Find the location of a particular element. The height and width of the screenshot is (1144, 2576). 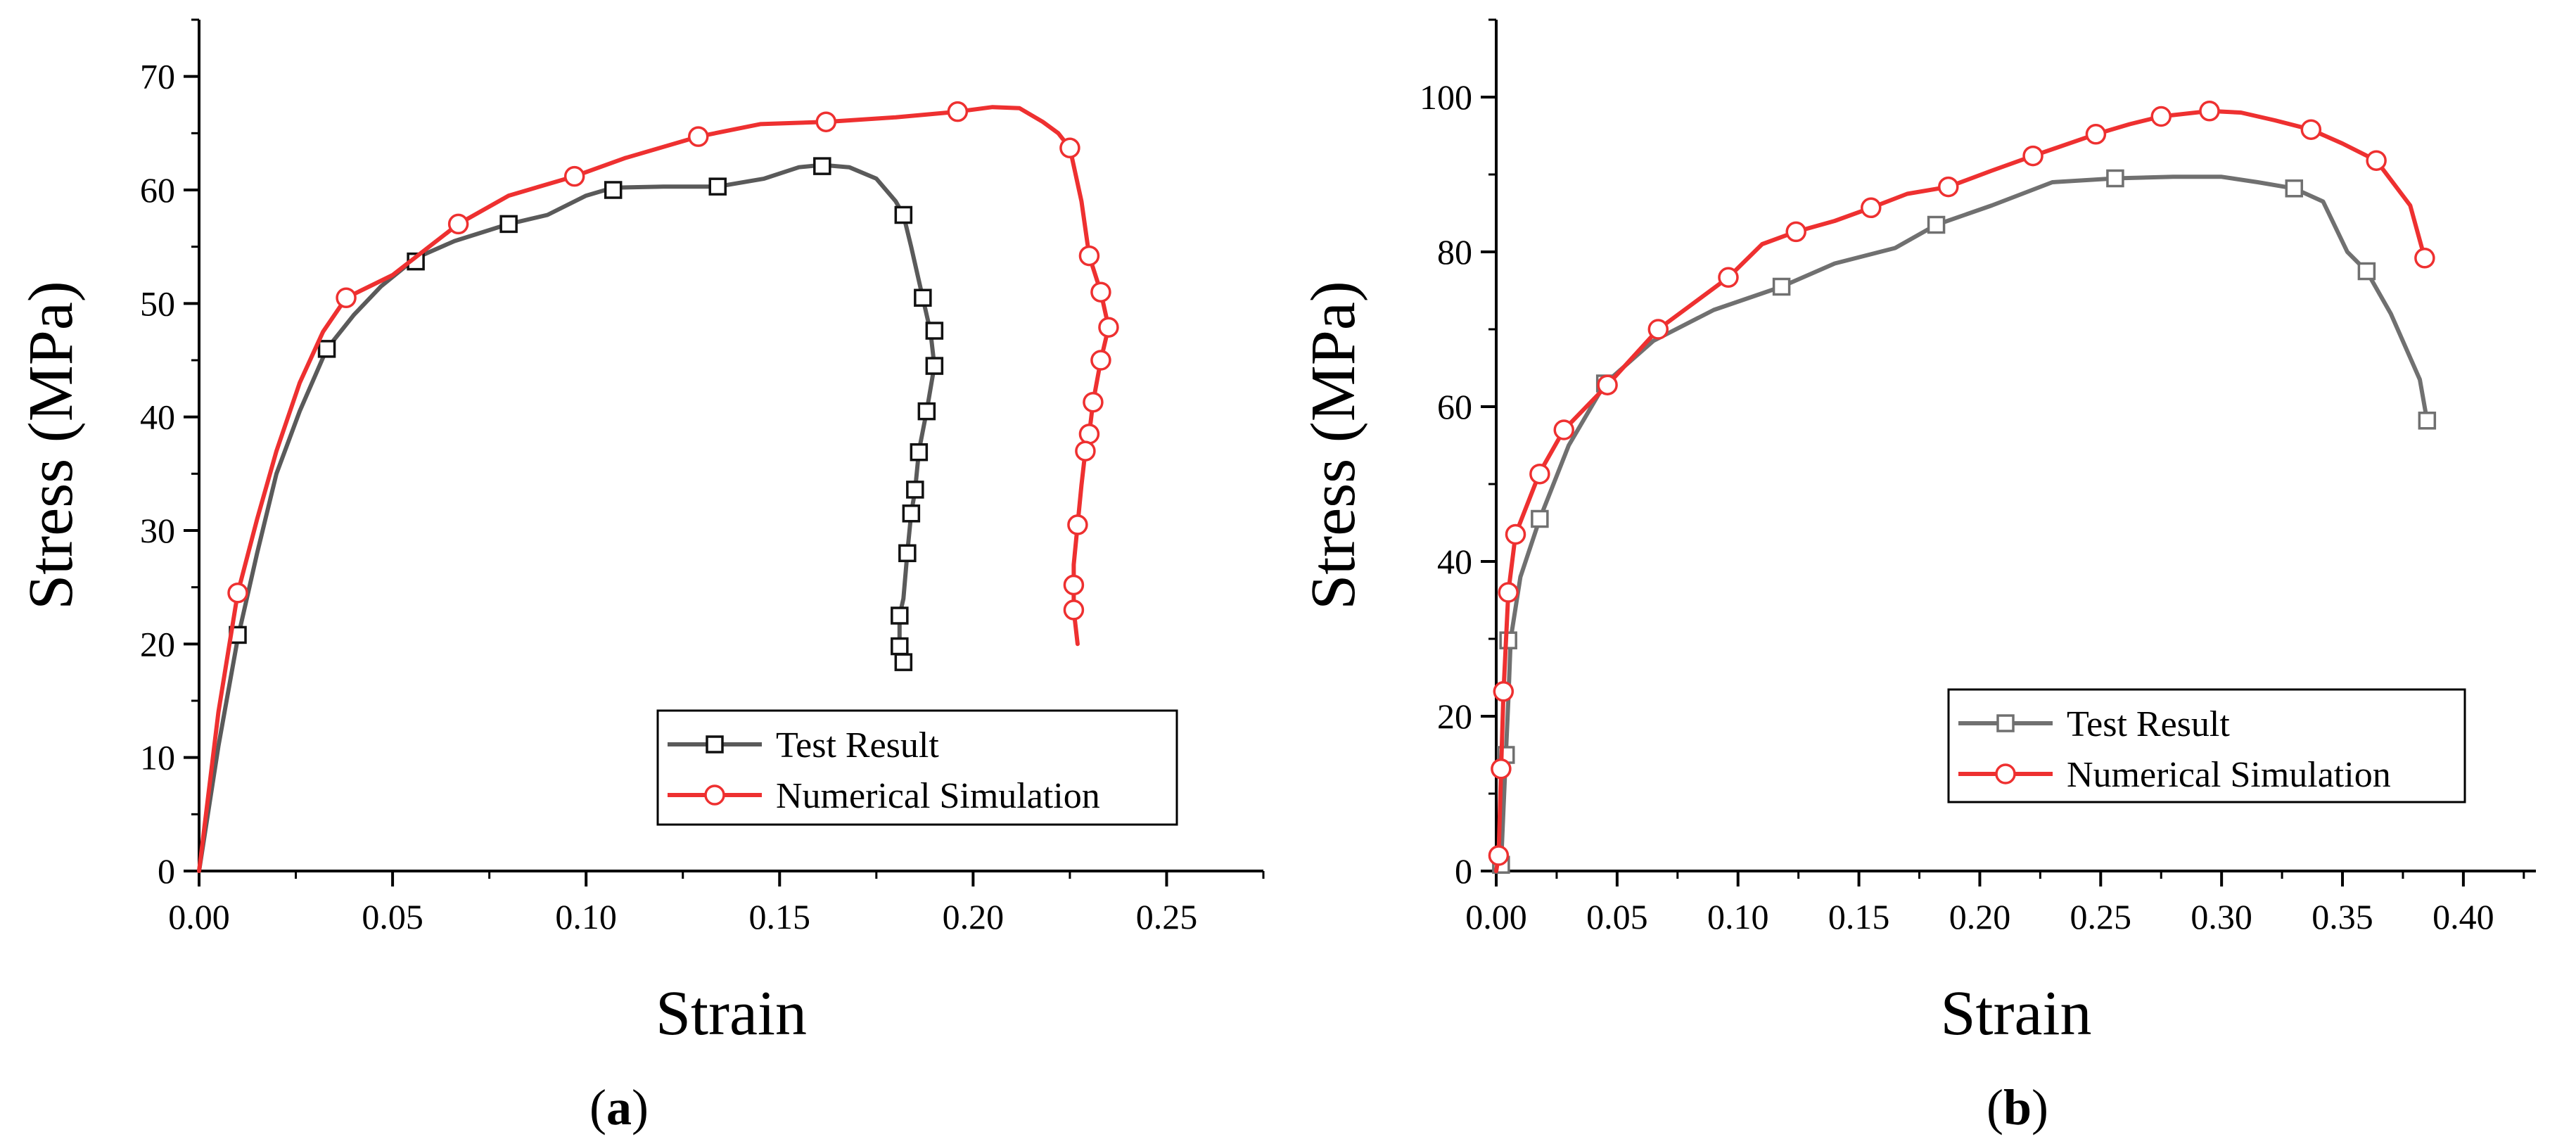

panel-label: a is located at coordinates (619, 1107).